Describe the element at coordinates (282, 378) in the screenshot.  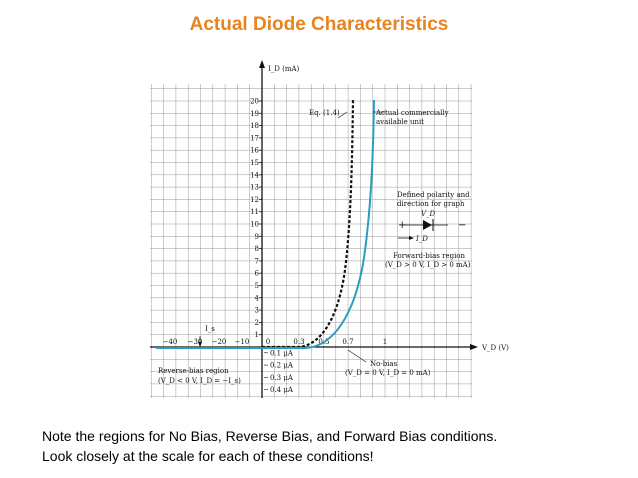
I see `reverse-tick-label: 0.3 μA` at that location.